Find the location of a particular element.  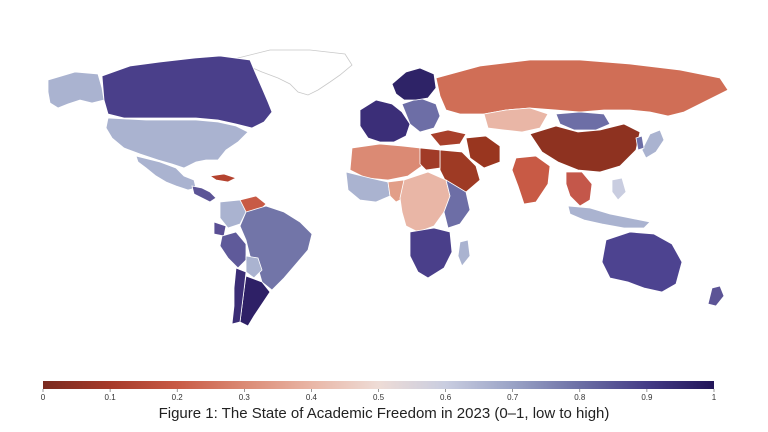

region-usa is located at coordinates (177, 143).